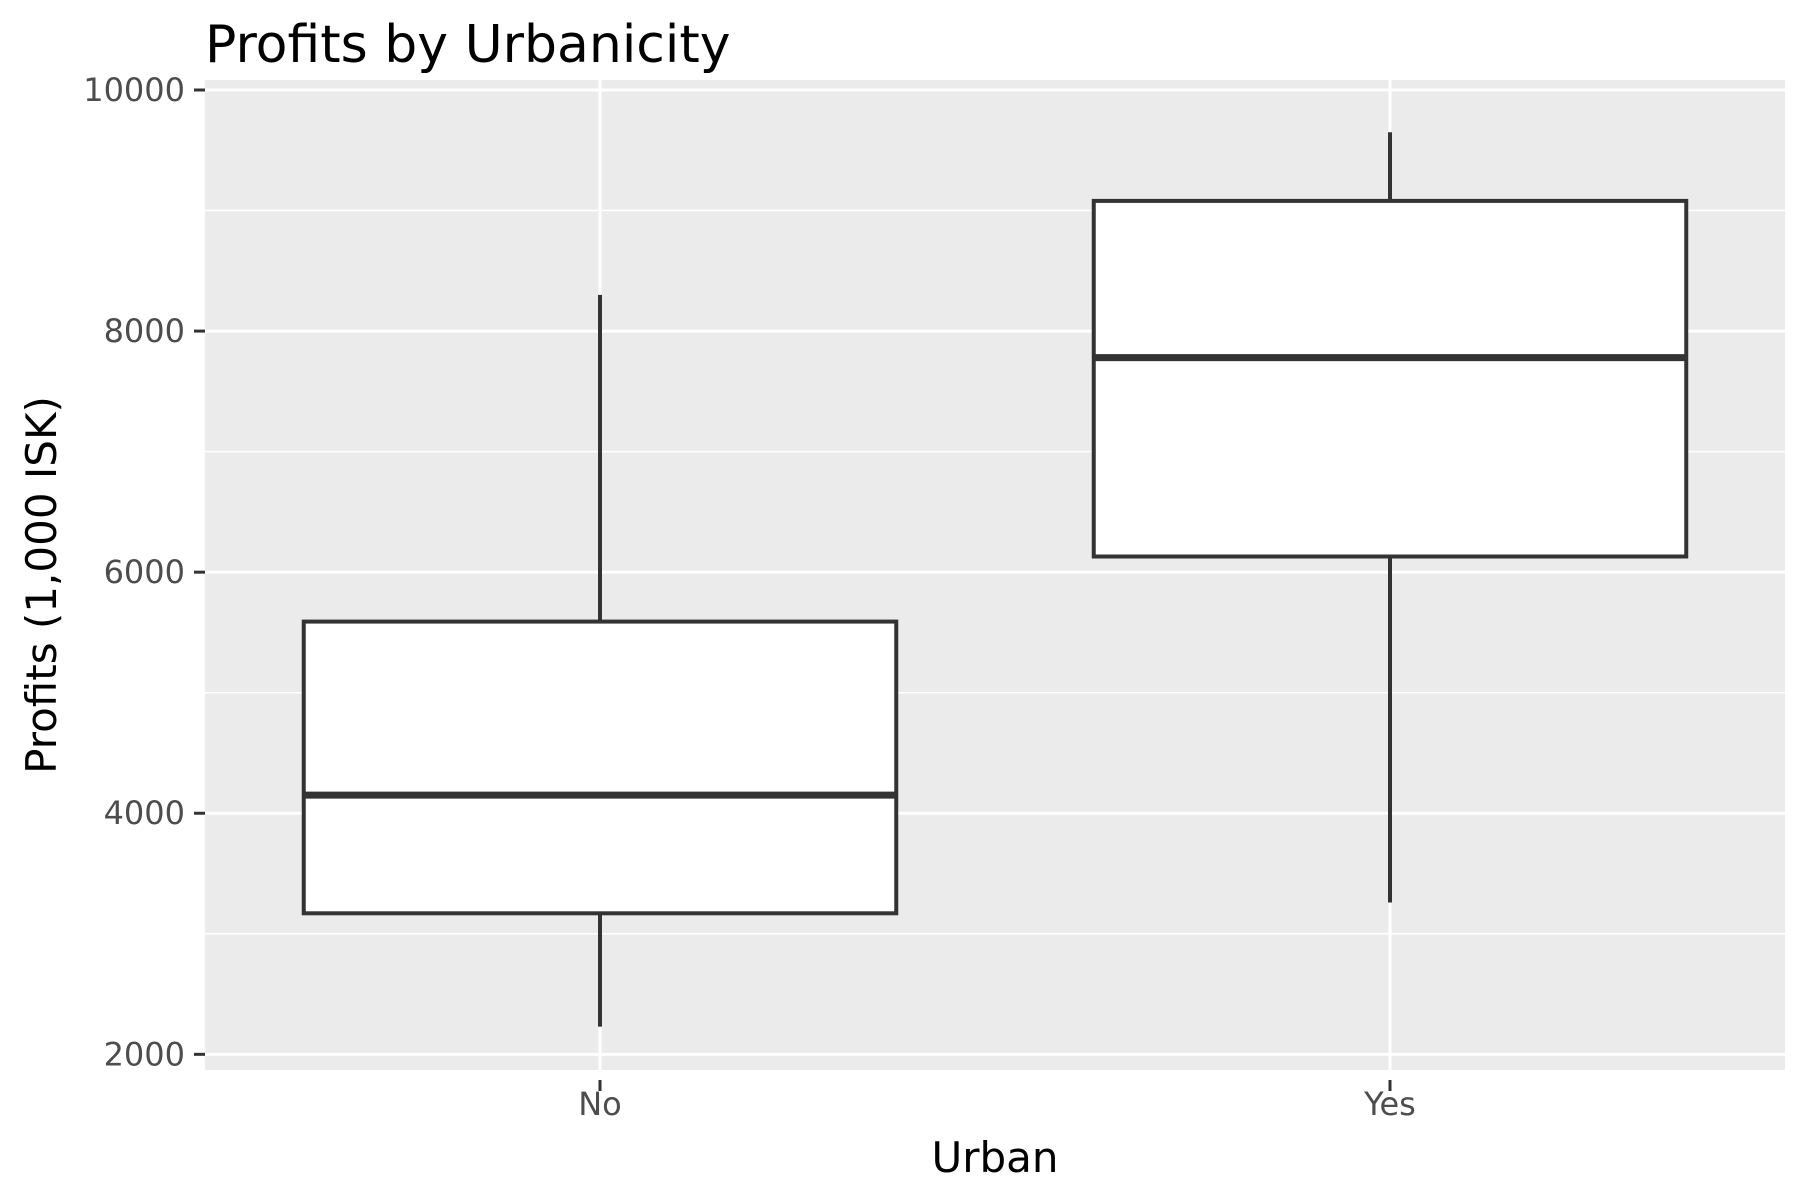  Describe the element at coordinates (994, 1157) in the screenshot. I see `x-axis-title: Urban` at that location.